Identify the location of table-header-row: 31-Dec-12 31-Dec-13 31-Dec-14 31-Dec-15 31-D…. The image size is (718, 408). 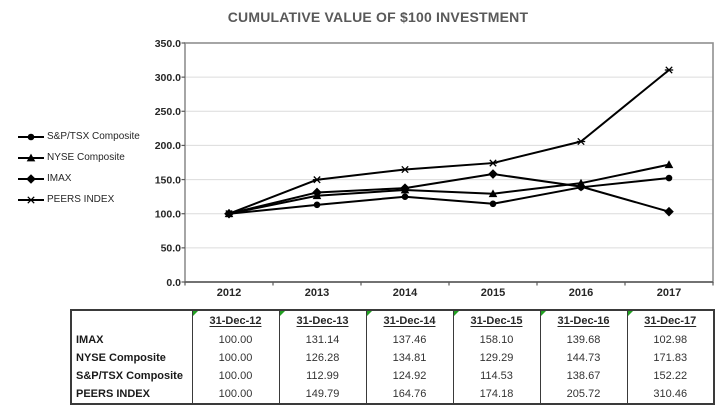
(392, 320).